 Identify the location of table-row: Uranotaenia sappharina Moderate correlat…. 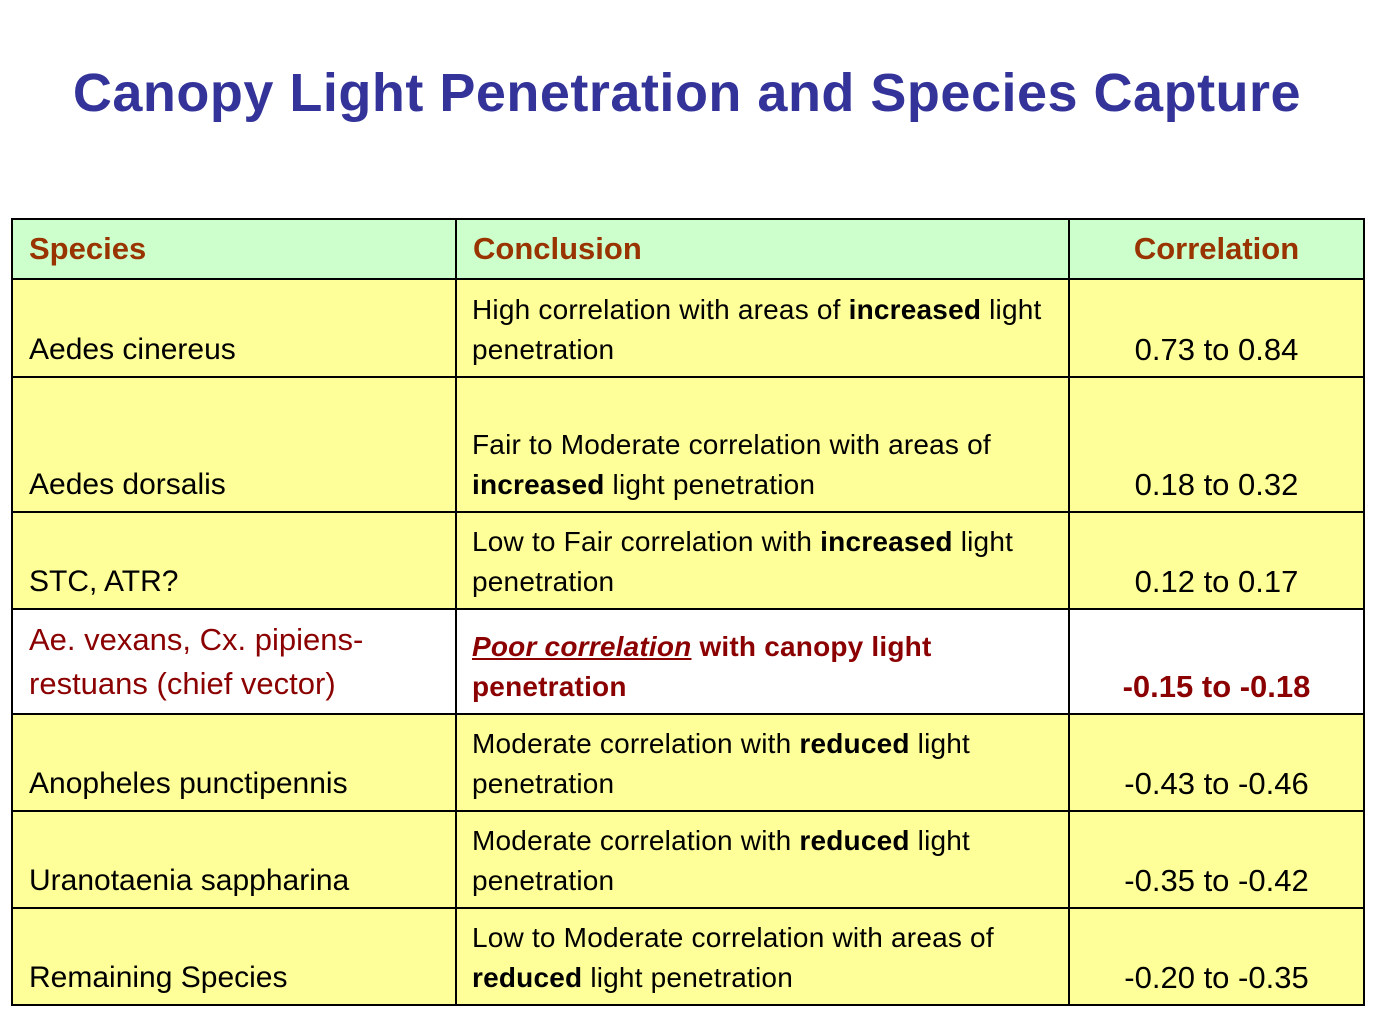
(688, 859).